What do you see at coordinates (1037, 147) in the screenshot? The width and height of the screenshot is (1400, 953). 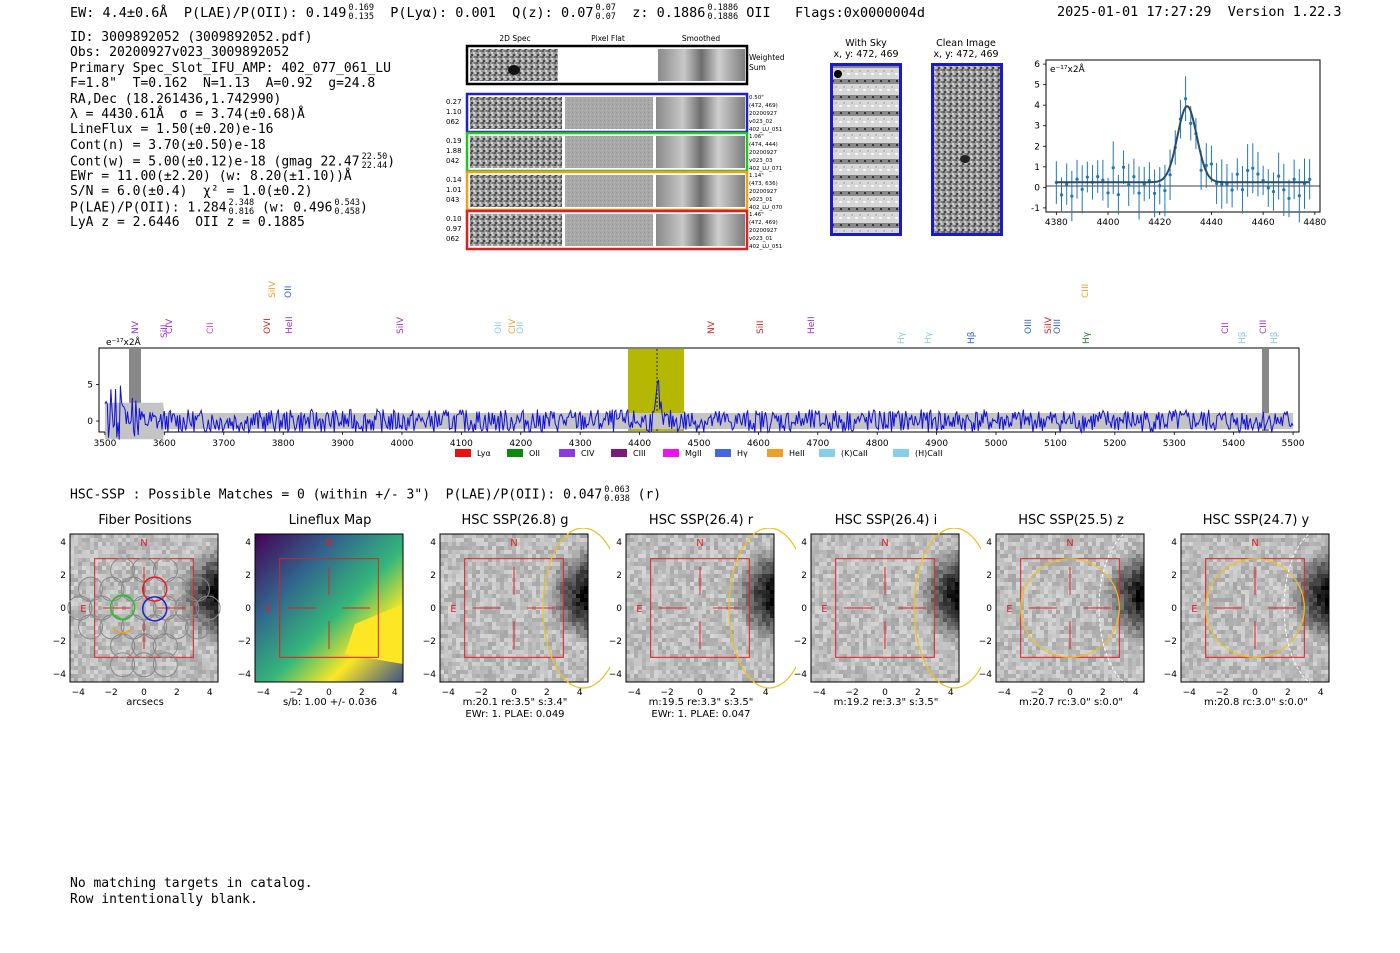 I see `zoom-y-tick-label: 2` at bounding box center [1037, 147].